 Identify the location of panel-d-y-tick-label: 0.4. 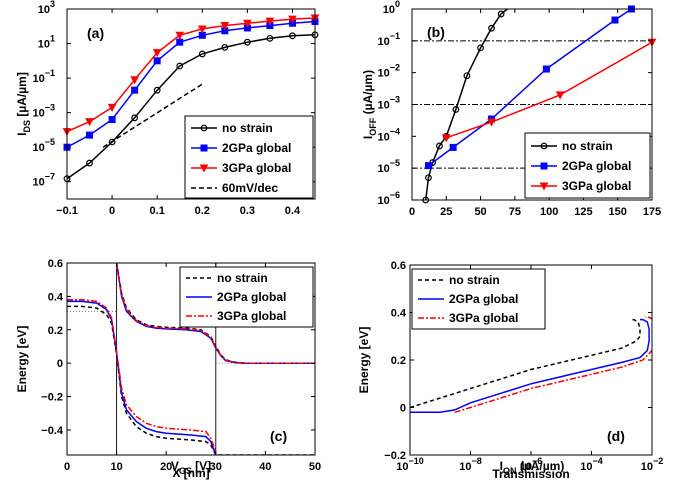
(399, 314).